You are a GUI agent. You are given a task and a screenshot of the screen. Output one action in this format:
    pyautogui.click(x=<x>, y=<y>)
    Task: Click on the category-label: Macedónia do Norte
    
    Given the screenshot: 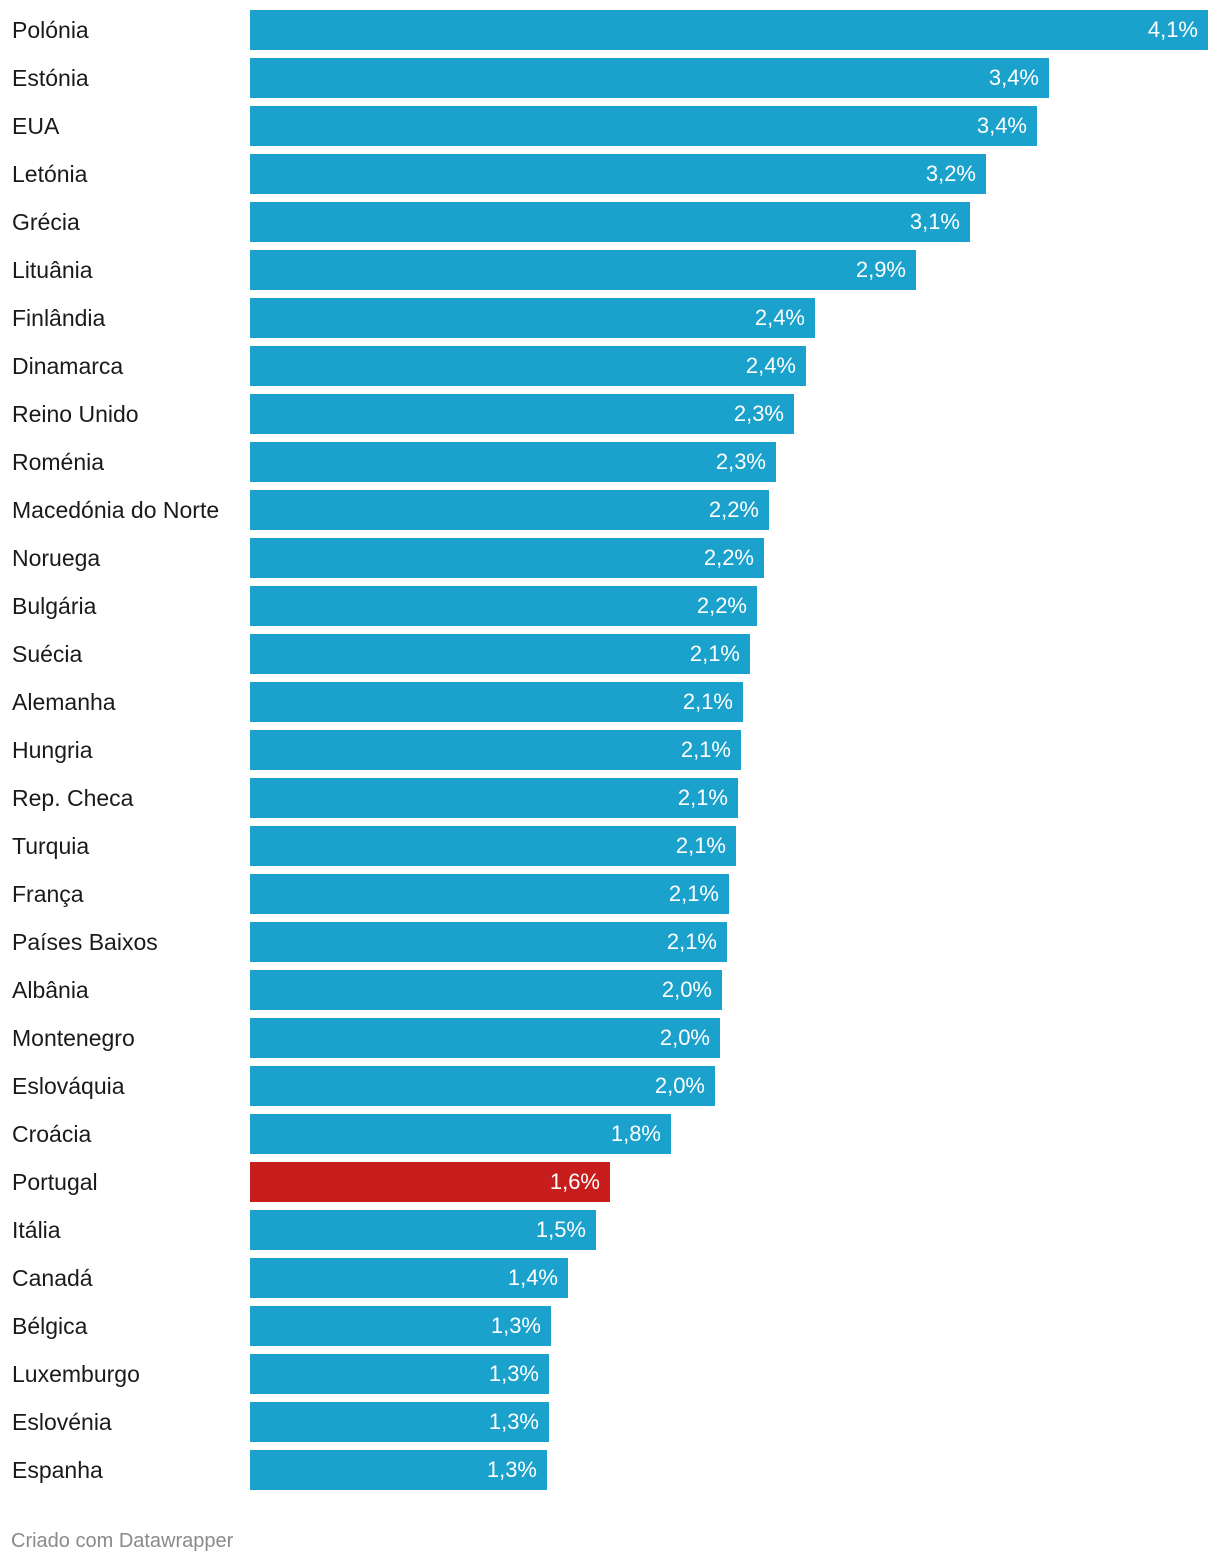 What is the action you would take?
    pyautogui.click(x=116, y=510)
    